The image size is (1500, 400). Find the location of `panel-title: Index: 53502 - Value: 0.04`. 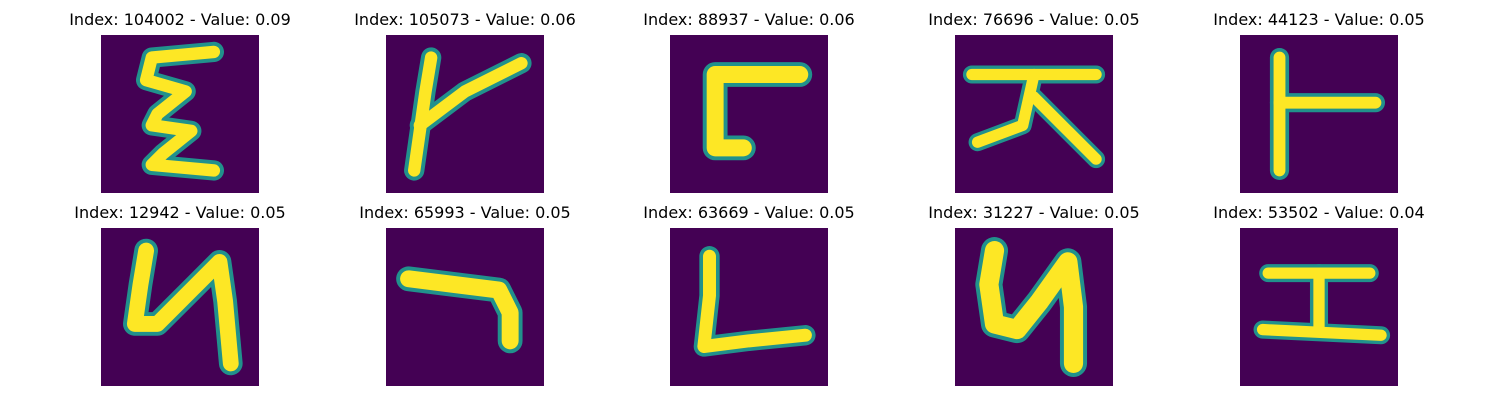

panel-title: Index: 53502 - Value: 0.04 is located at coordinates (1319, 212).